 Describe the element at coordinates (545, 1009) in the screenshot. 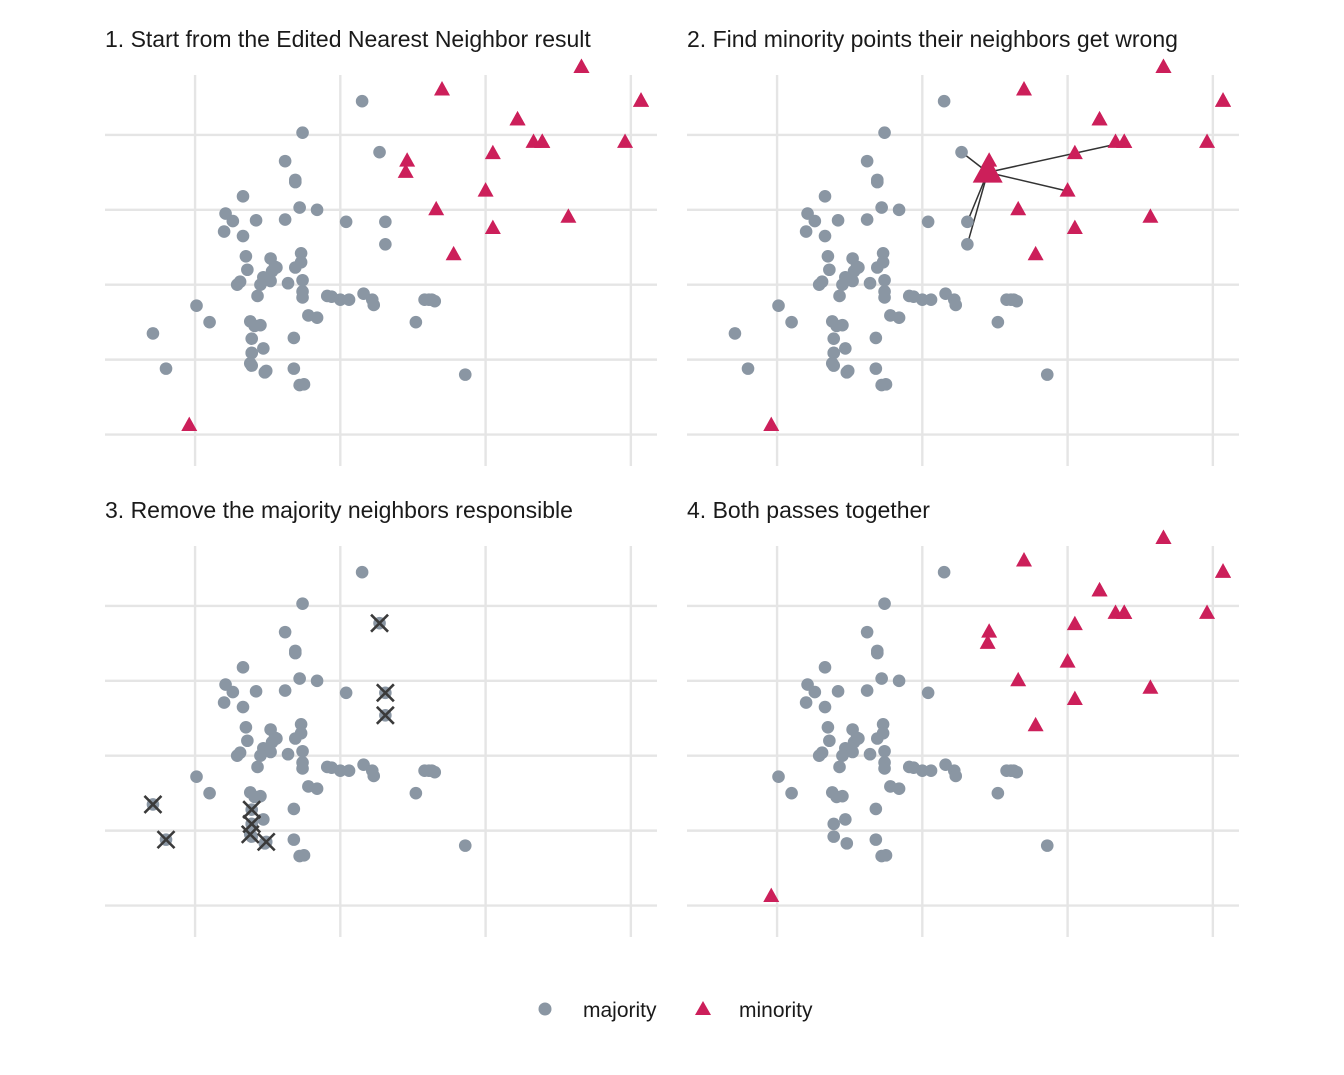

I see `legend-majority-swatch` at that location.